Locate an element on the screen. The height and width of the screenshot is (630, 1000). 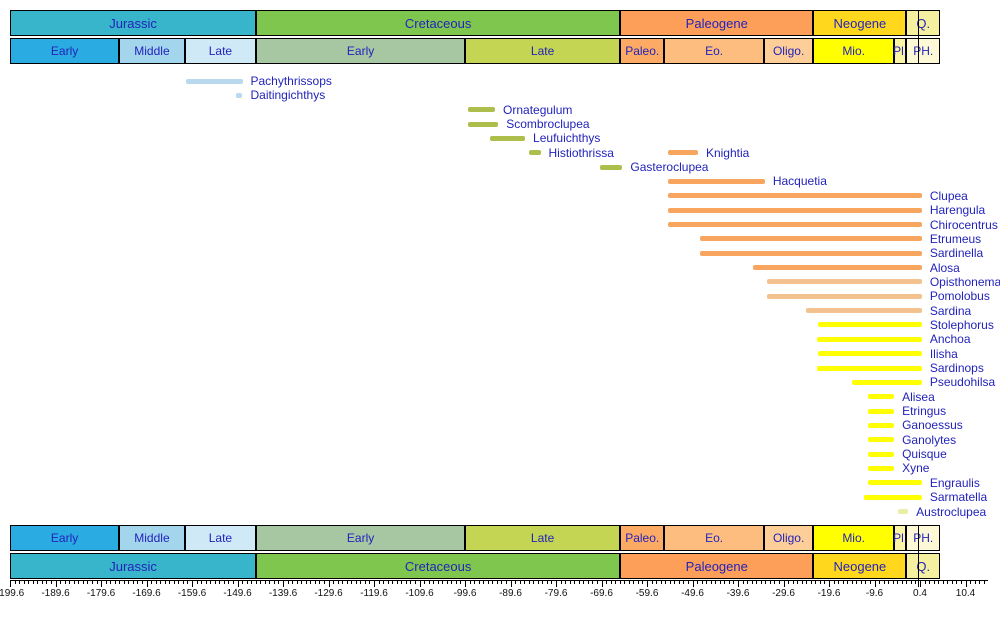
taxon-label-opisthonema: Opisthonema is located at coordinates (964, 281).